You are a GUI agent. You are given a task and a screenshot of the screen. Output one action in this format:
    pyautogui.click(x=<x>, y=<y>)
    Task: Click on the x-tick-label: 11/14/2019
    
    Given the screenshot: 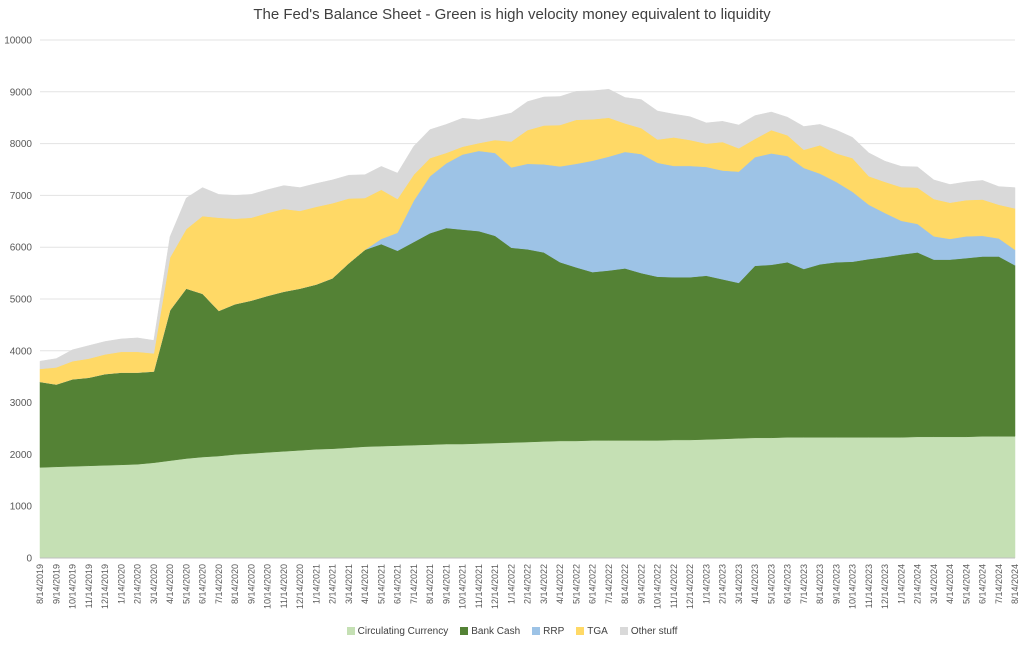 What is the action you would take?
    pyautogui.click(x=89, y=586)
    